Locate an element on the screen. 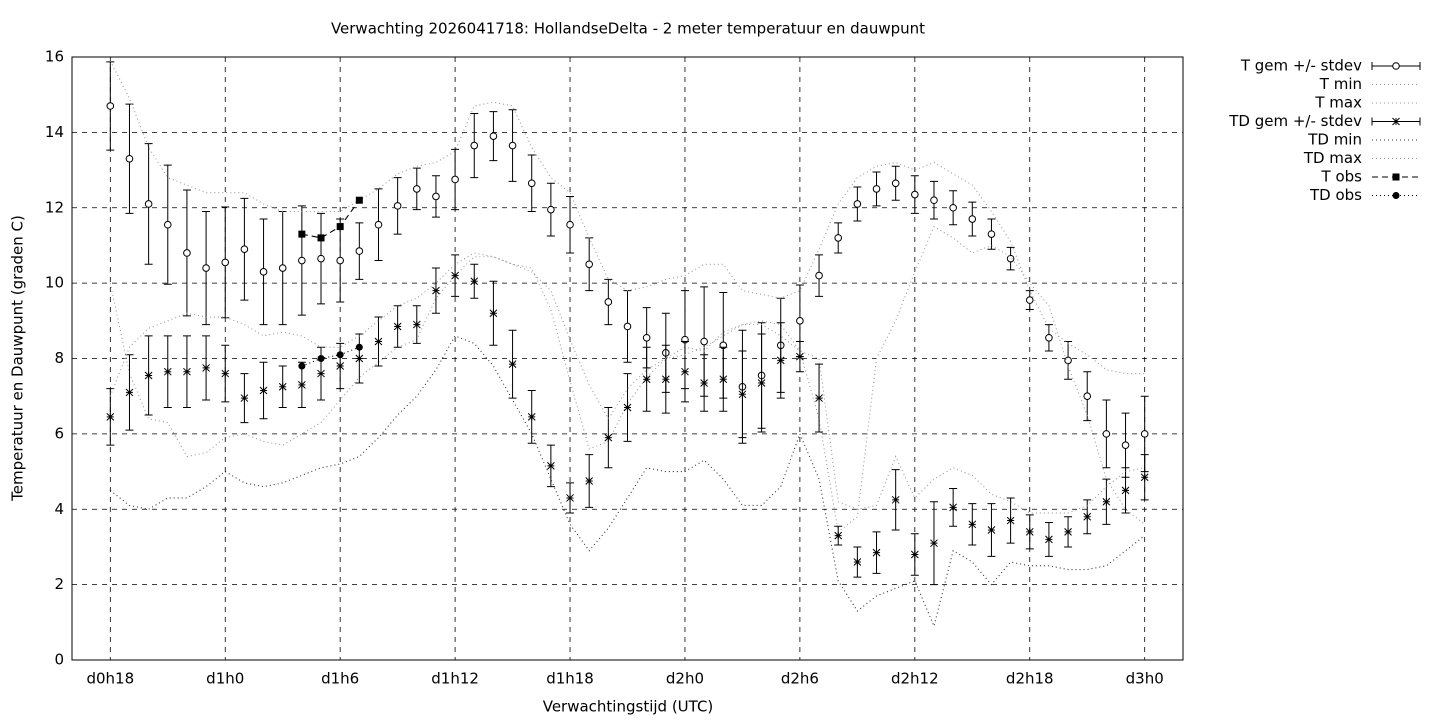 This screenshot has height=724, width=1440. y-tick-label: 0 is located at coordinates (59, 660).